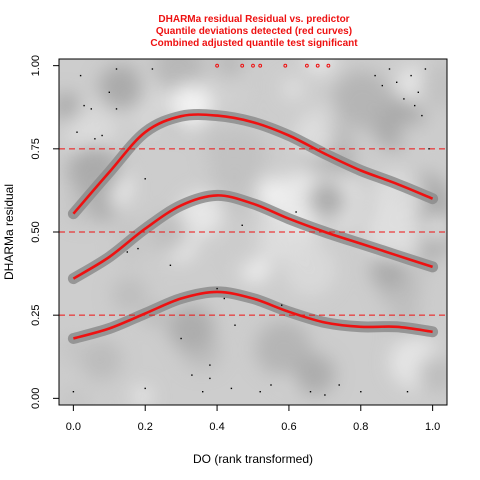 The width and height of the screenshot is (480, 480). What do you see at coordinates (73, 427) in the screenshot?
I see `x-tick-label: 0.0` at bounding box center [73, 427].